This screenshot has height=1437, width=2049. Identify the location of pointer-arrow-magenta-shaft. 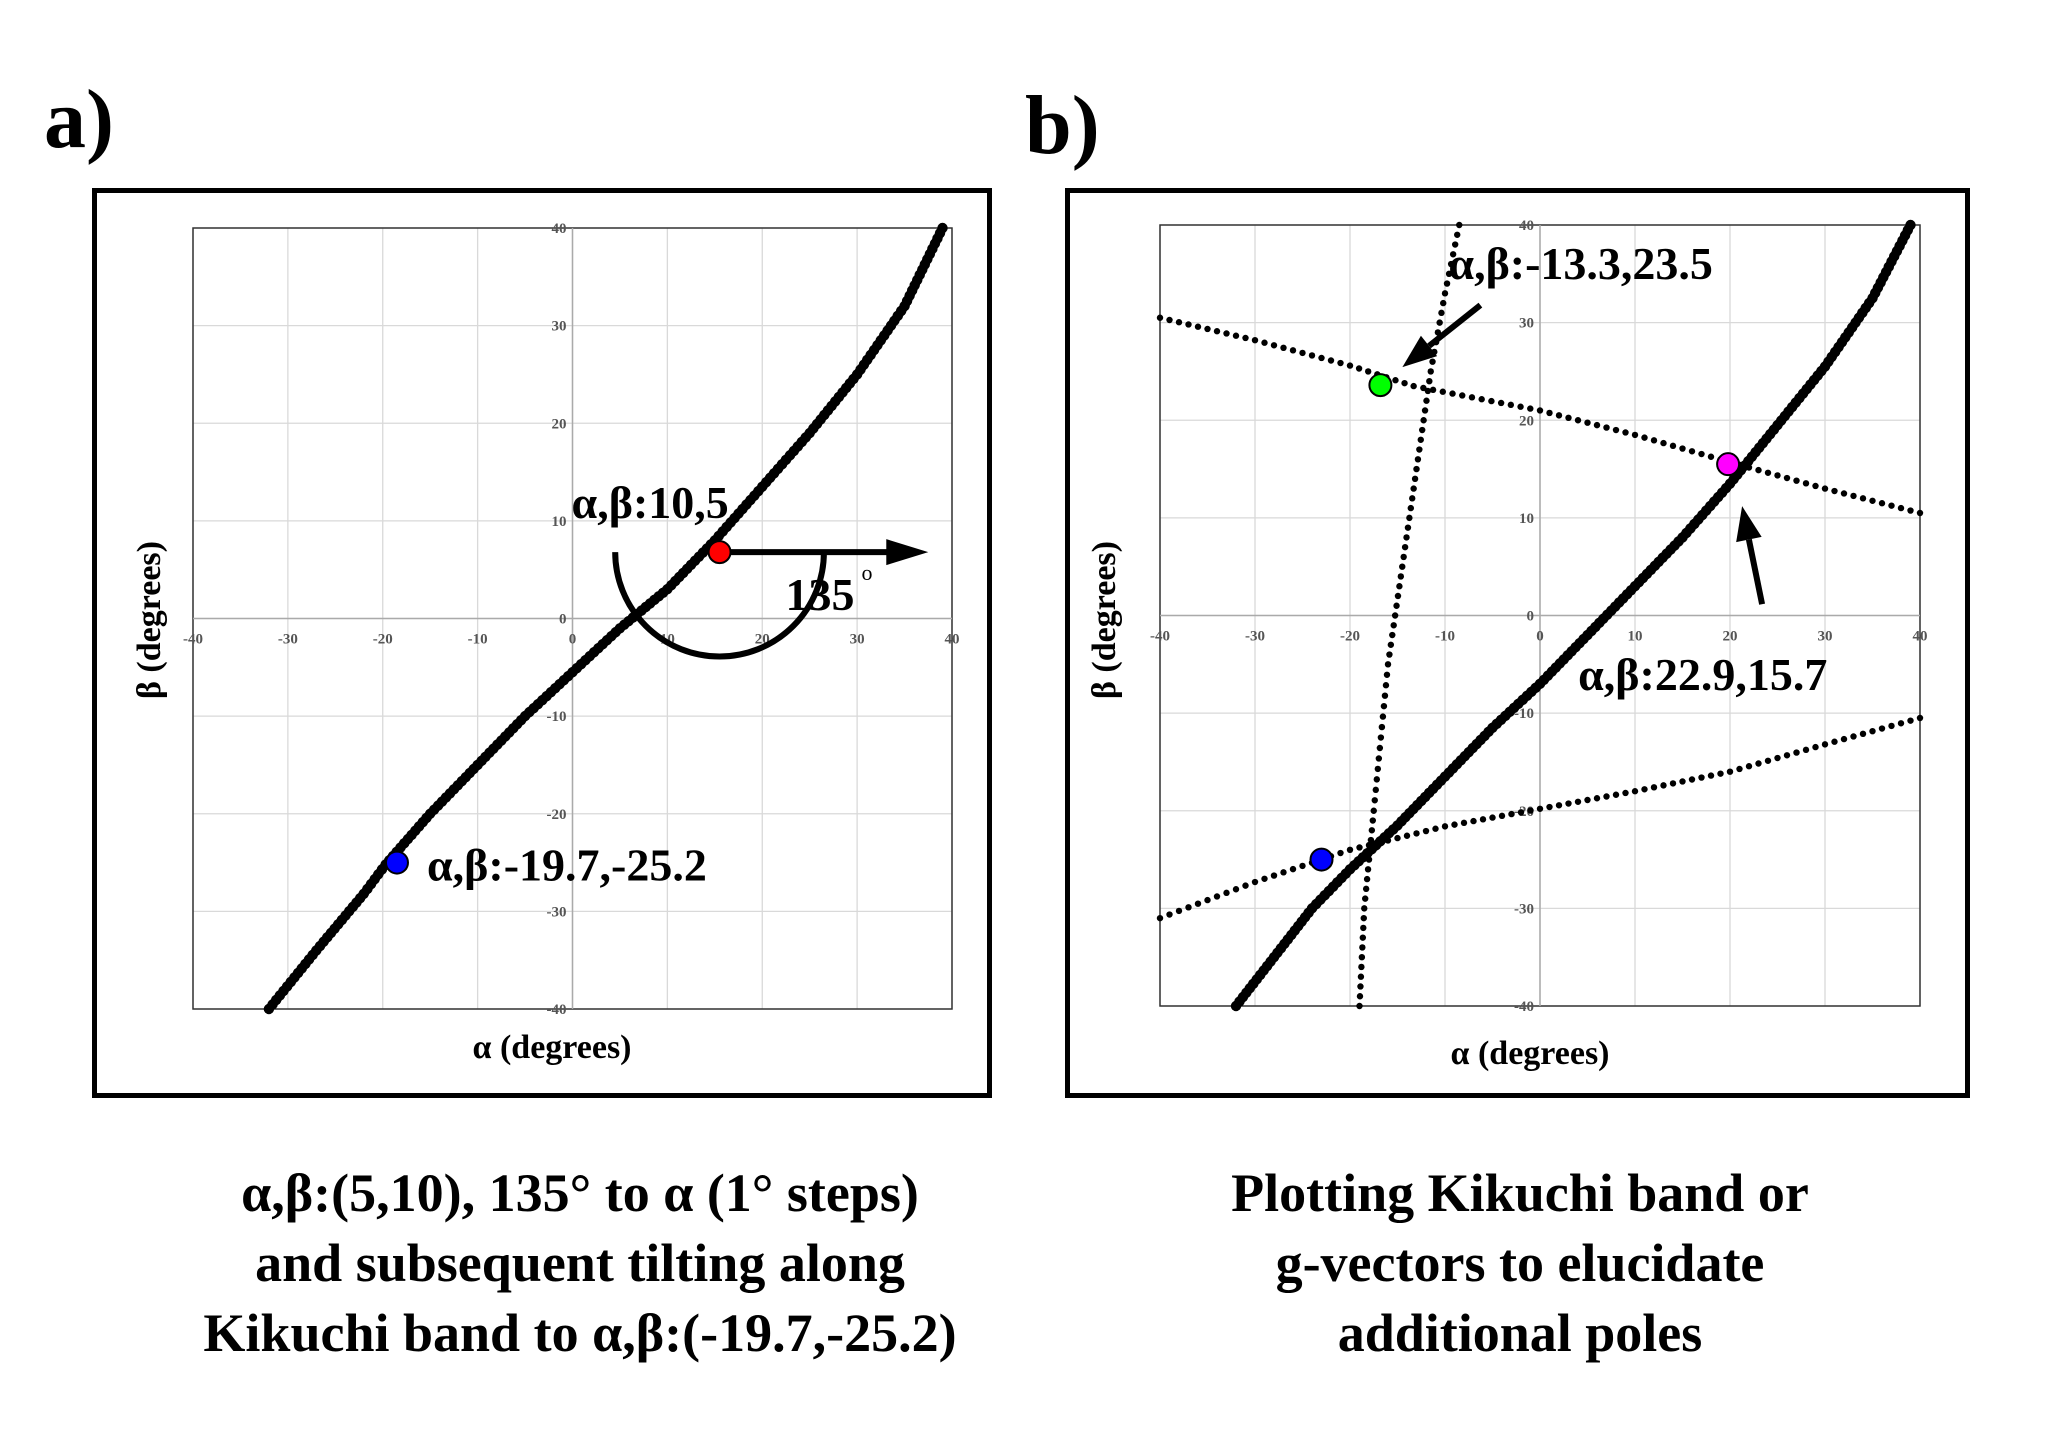
(1755, 571).